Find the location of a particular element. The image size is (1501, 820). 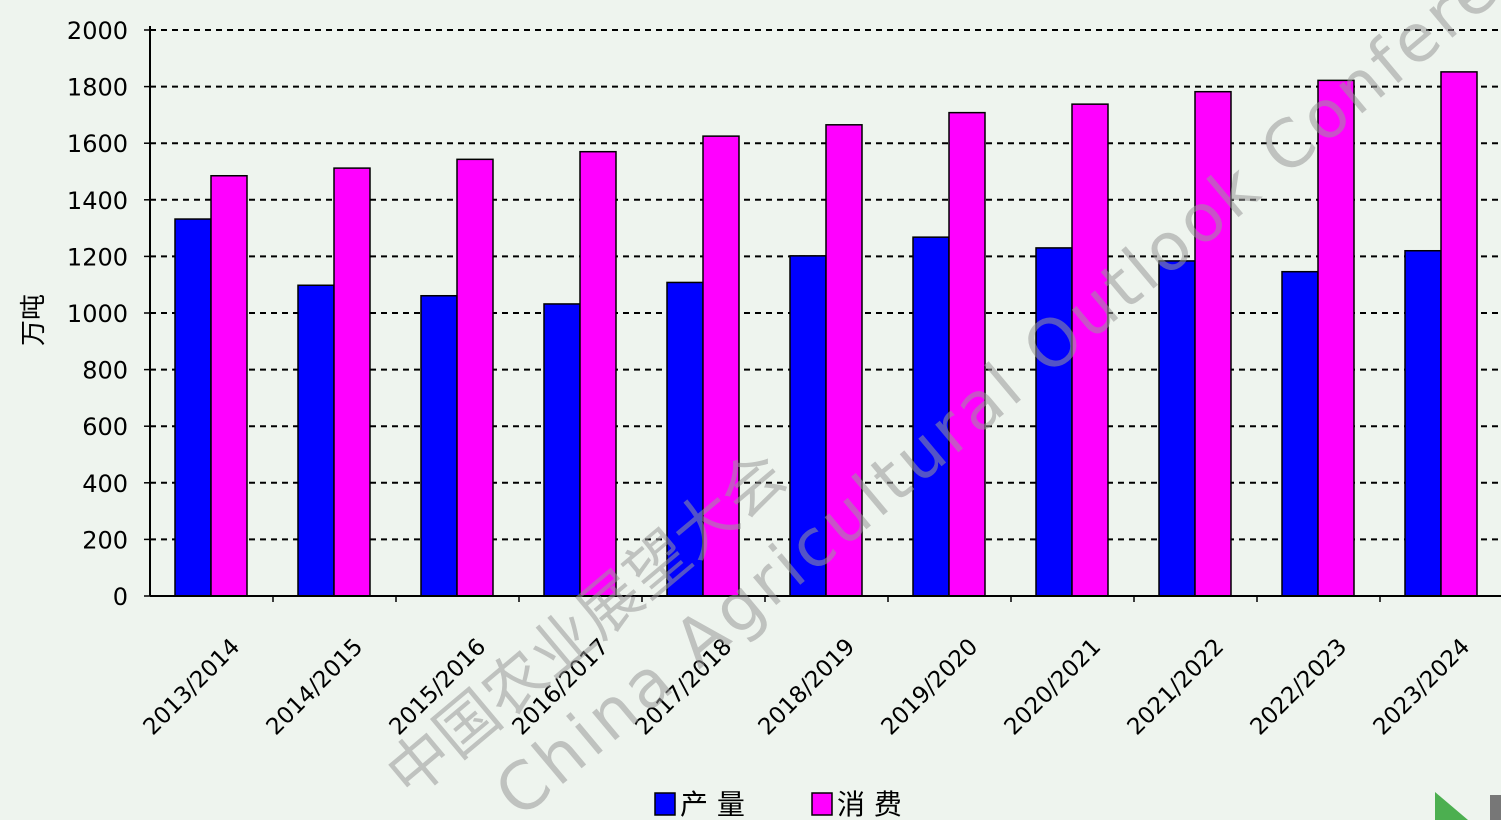

corner-logo is located at coordinates (1468, 806).